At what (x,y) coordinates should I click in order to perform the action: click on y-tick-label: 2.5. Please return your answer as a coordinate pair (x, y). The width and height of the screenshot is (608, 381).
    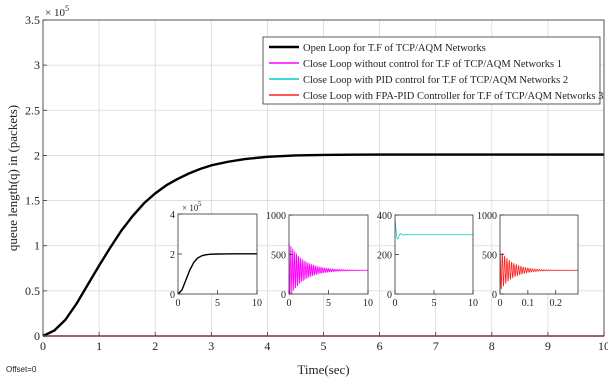
    Looking at the image, I should click on (32, 110).